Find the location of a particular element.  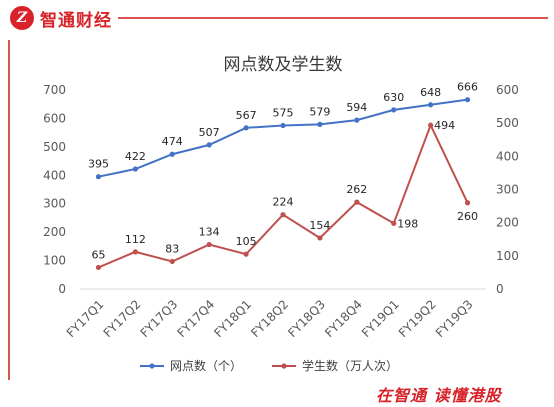

data-label-outlets: 395 is located at coordinates (98, 164).